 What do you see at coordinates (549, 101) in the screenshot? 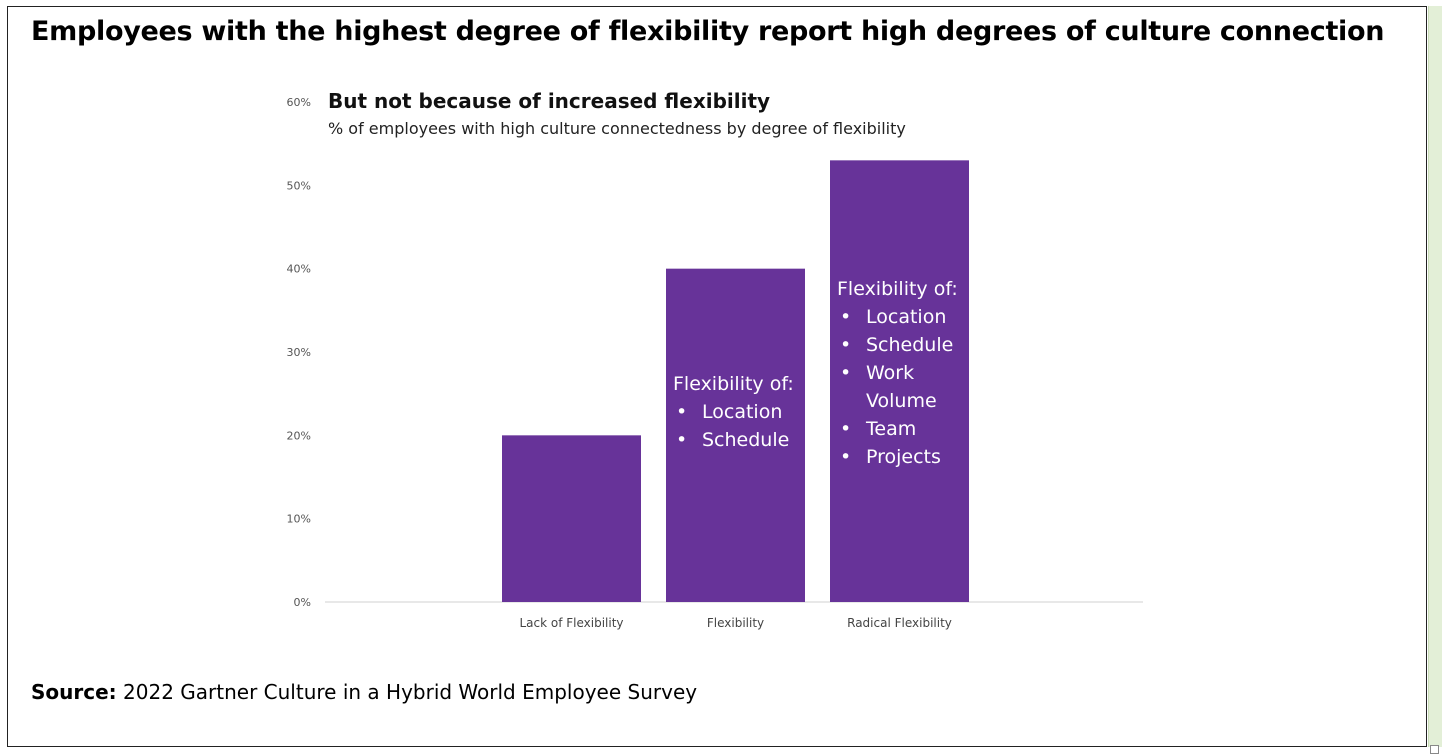
I see `chart-title: But not because of increased flexibility` at bounding box center [549, 101].